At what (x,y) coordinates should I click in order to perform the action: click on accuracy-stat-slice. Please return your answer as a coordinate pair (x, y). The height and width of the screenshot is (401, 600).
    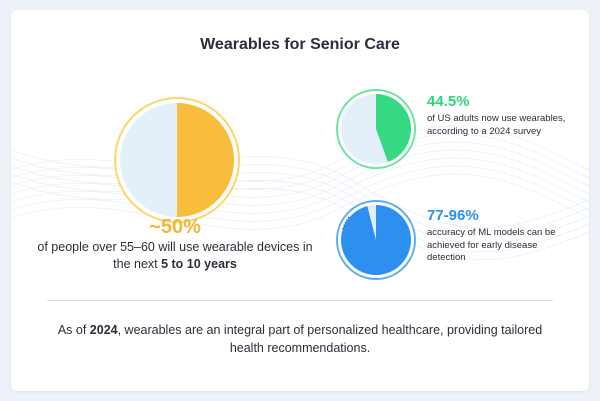
    Looking at the image, I should click on (376, 240).